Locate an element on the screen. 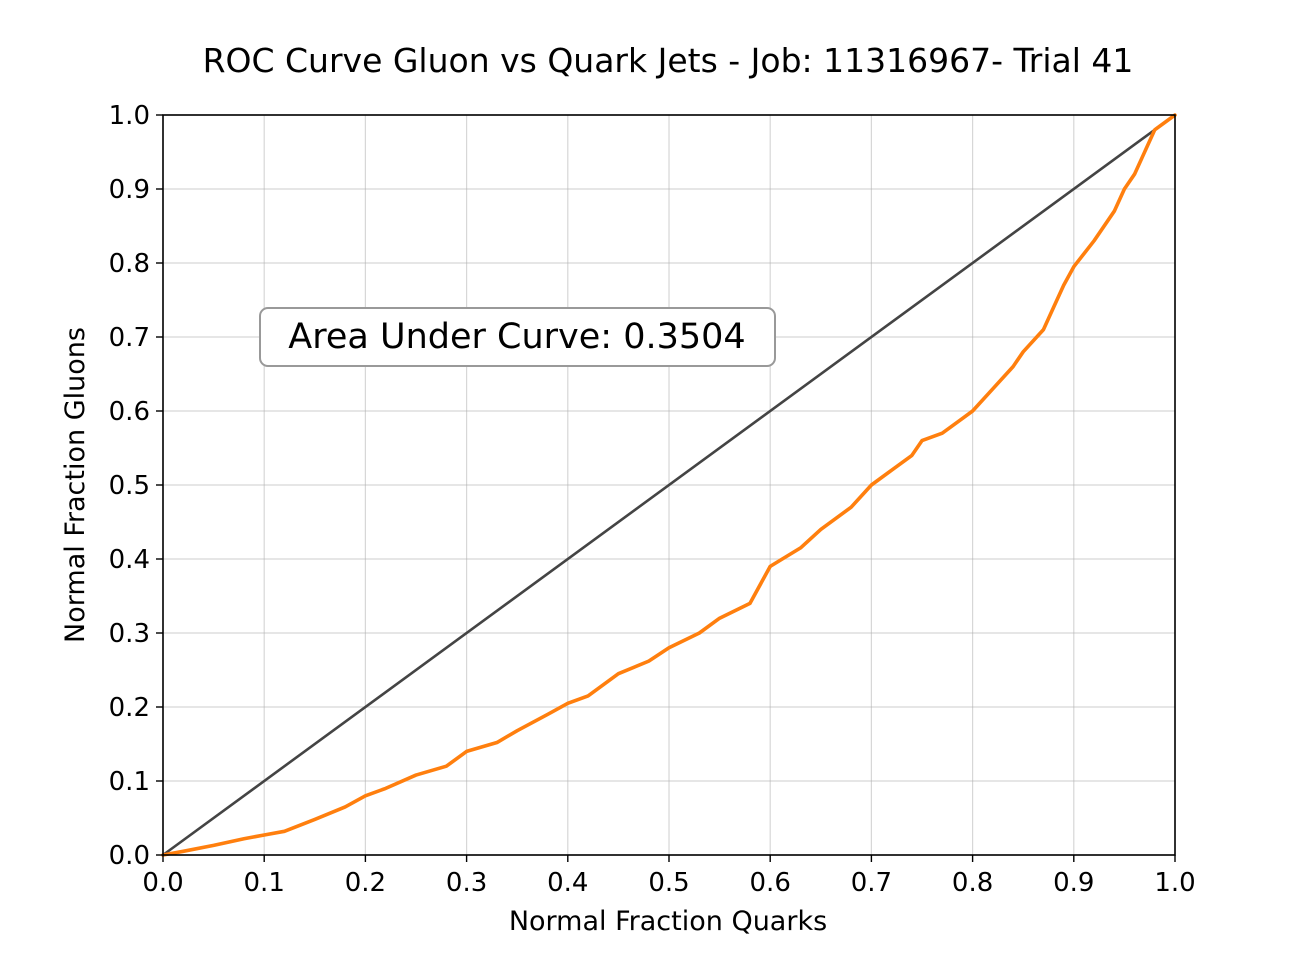 The height and width of the screenshot is (960, 1305). y-tick-label: 0.1 is located at coordinates (129, 782).